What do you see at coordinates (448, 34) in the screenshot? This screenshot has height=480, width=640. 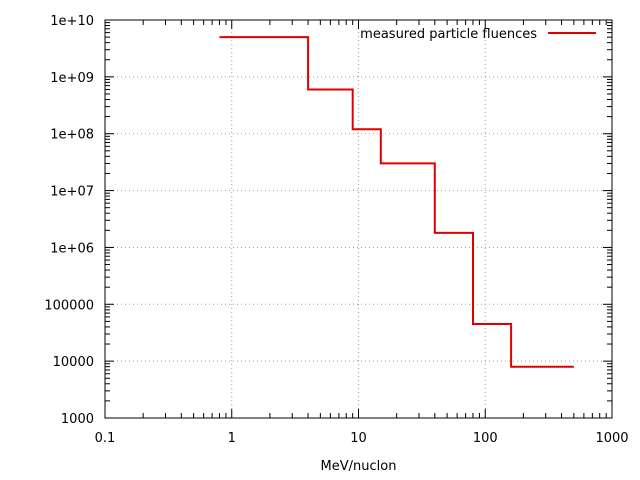 I see `legend-label: measured particle fluences` at bounding box center [448, 34].